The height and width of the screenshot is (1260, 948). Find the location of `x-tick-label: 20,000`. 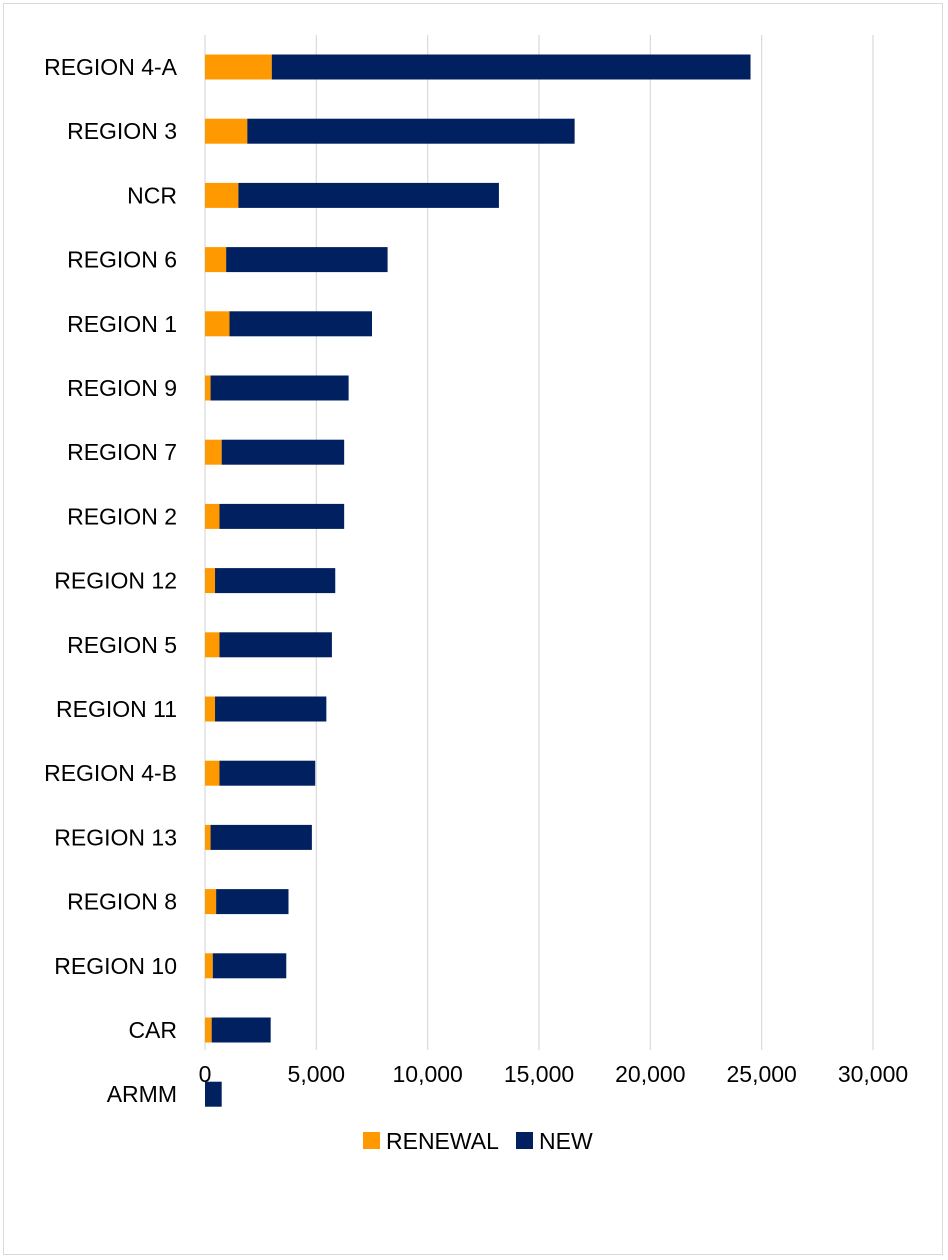

x-tick-label: 20,000 is located at coordinates (650, 1074).